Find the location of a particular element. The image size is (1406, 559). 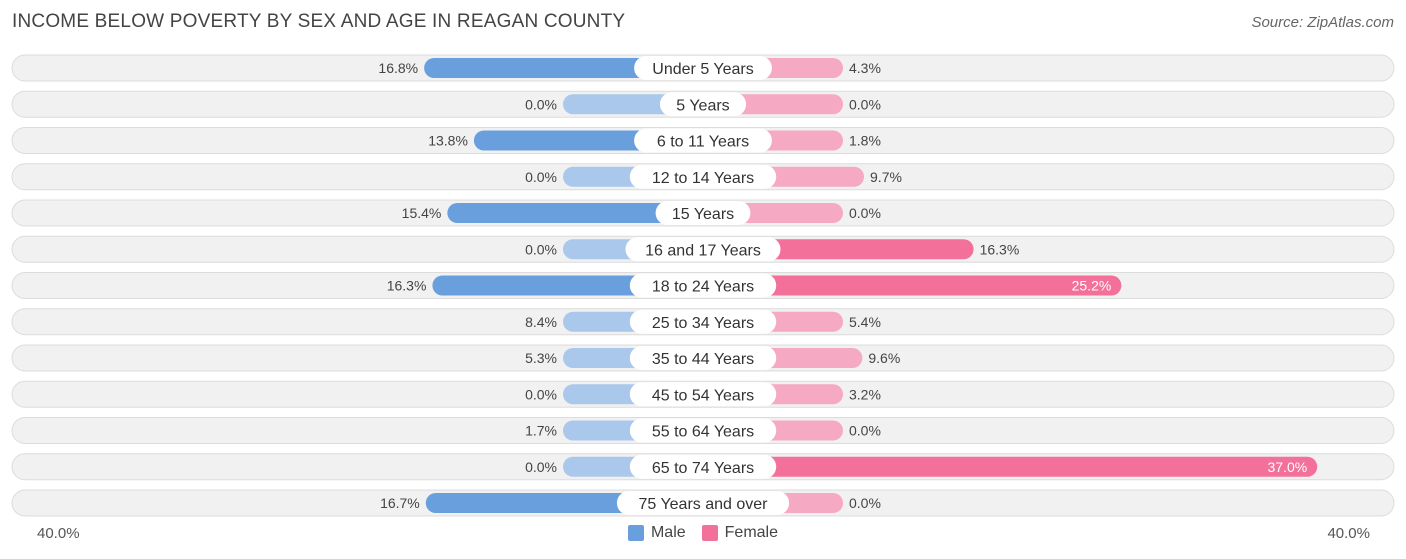

female-value-label: 16.3% is located at coordinates (1000, 249).